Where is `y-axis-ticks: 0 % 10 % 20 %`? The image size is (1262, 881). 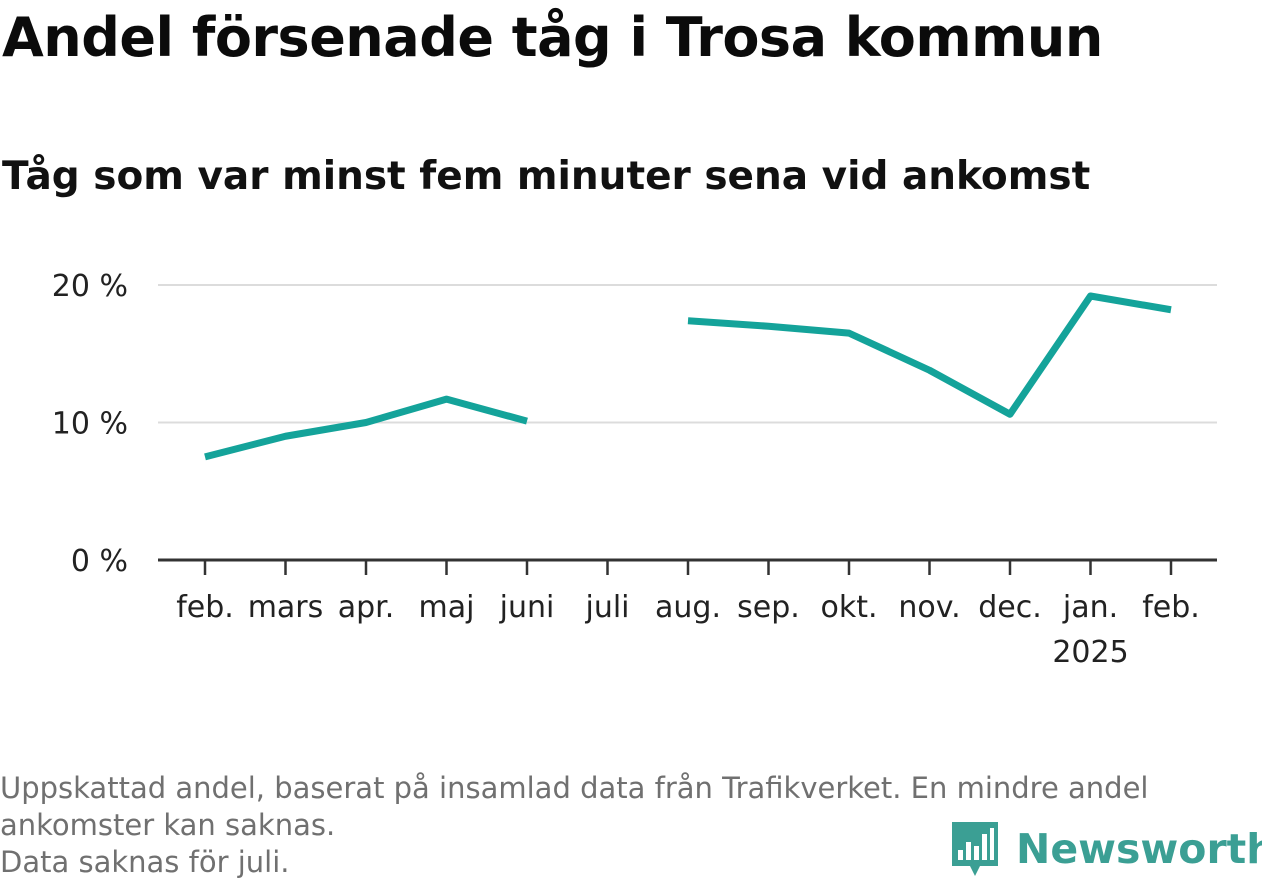 y-axis-ticks: 0 % 10 % 20 % is located at coordinates (90, 424).